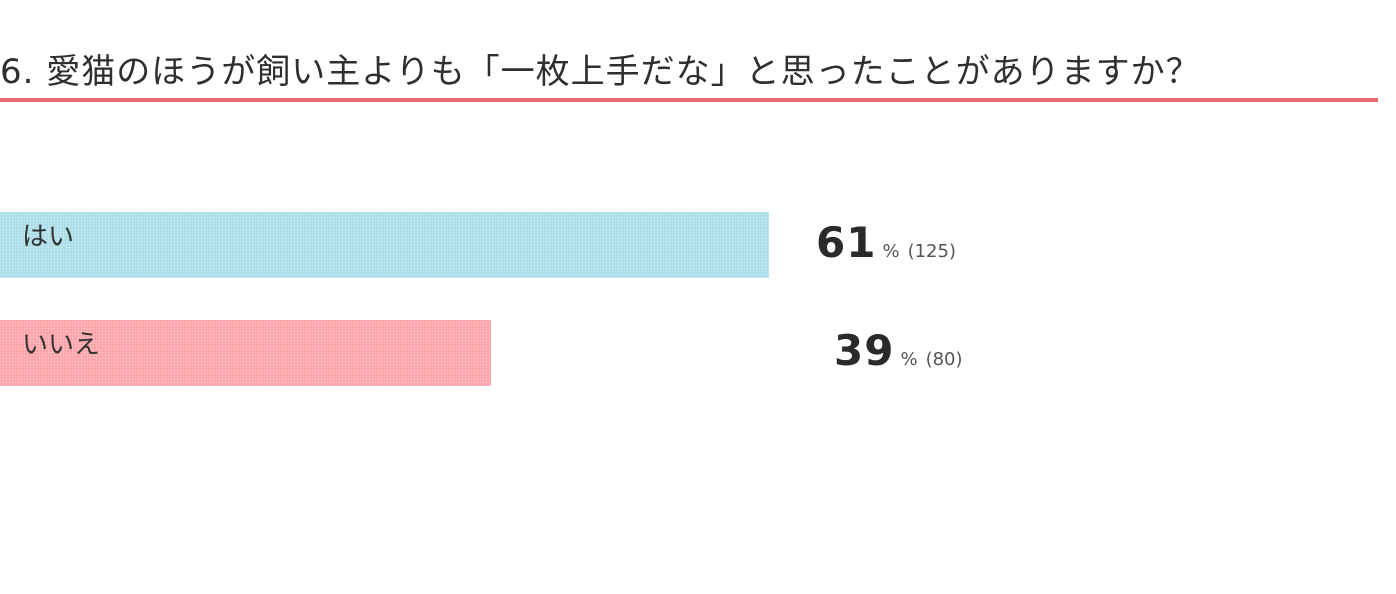  What do you see at coordinates (600, 72) in the screenshot?
I see `question-title: 6. 愛猫のほうが飼い主よりも「一枚上手だな」と思ったことがありますか？` at bounding box center [600, 72].